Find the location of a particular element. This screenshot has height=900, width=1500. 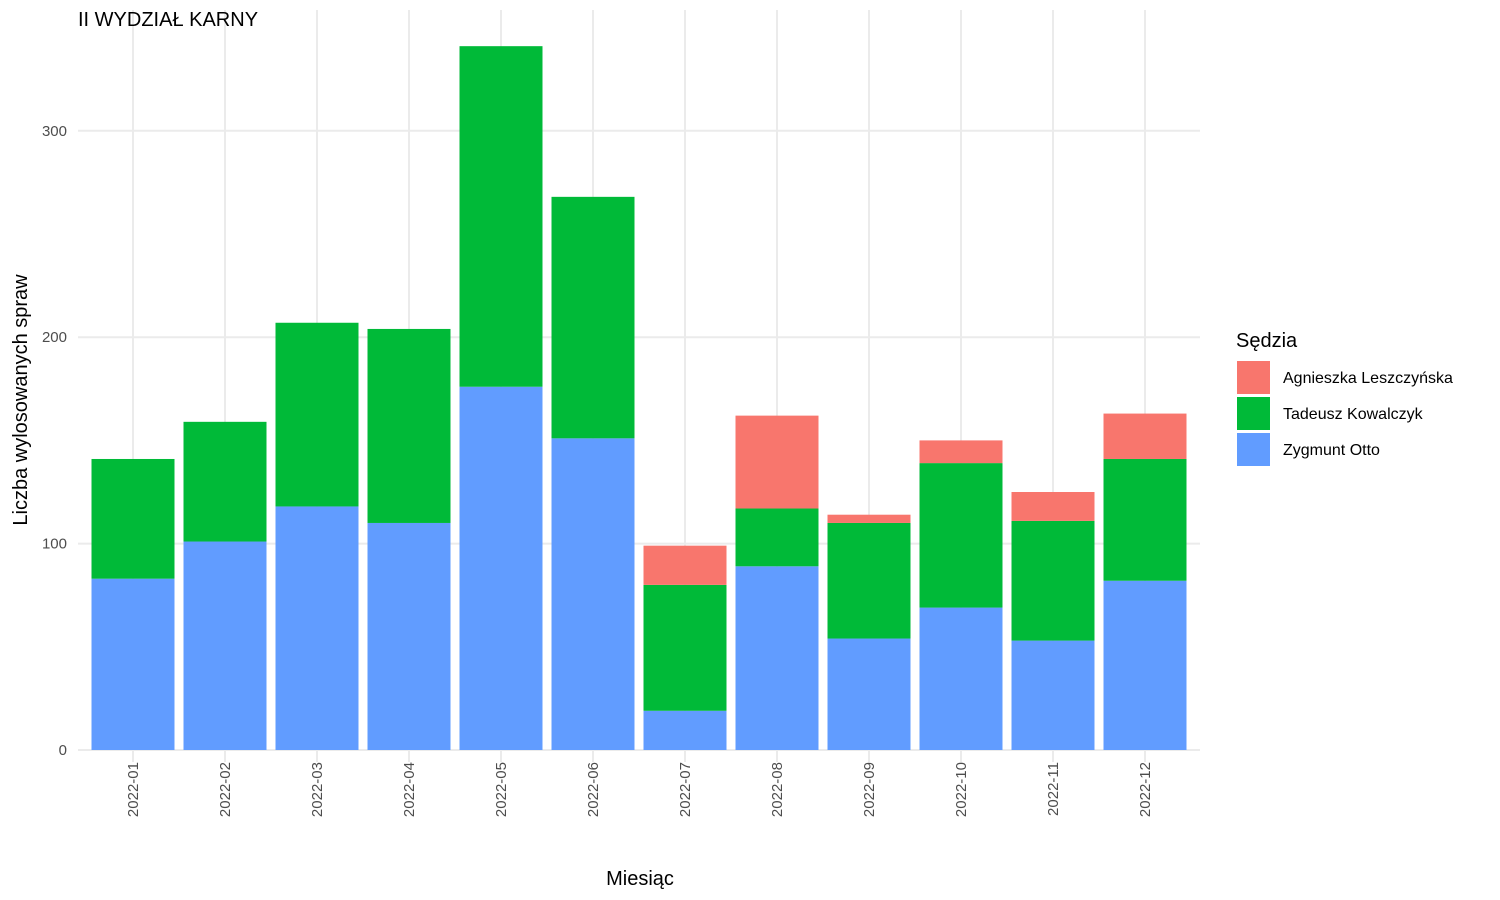

y-tick-label: 100 is located at coordinates (54, 544).